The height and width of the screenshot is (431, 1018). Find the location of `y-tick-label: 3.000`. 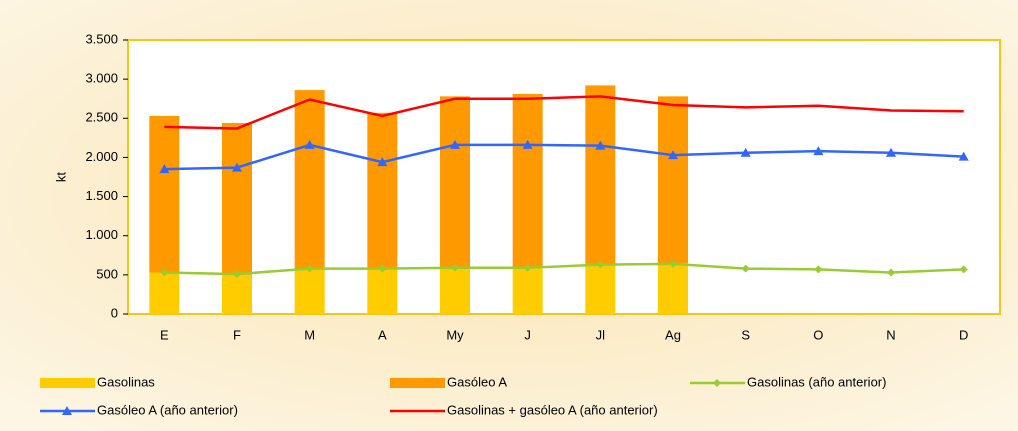

y-tick-label: 3.000 is located at coordinates (101, 78).